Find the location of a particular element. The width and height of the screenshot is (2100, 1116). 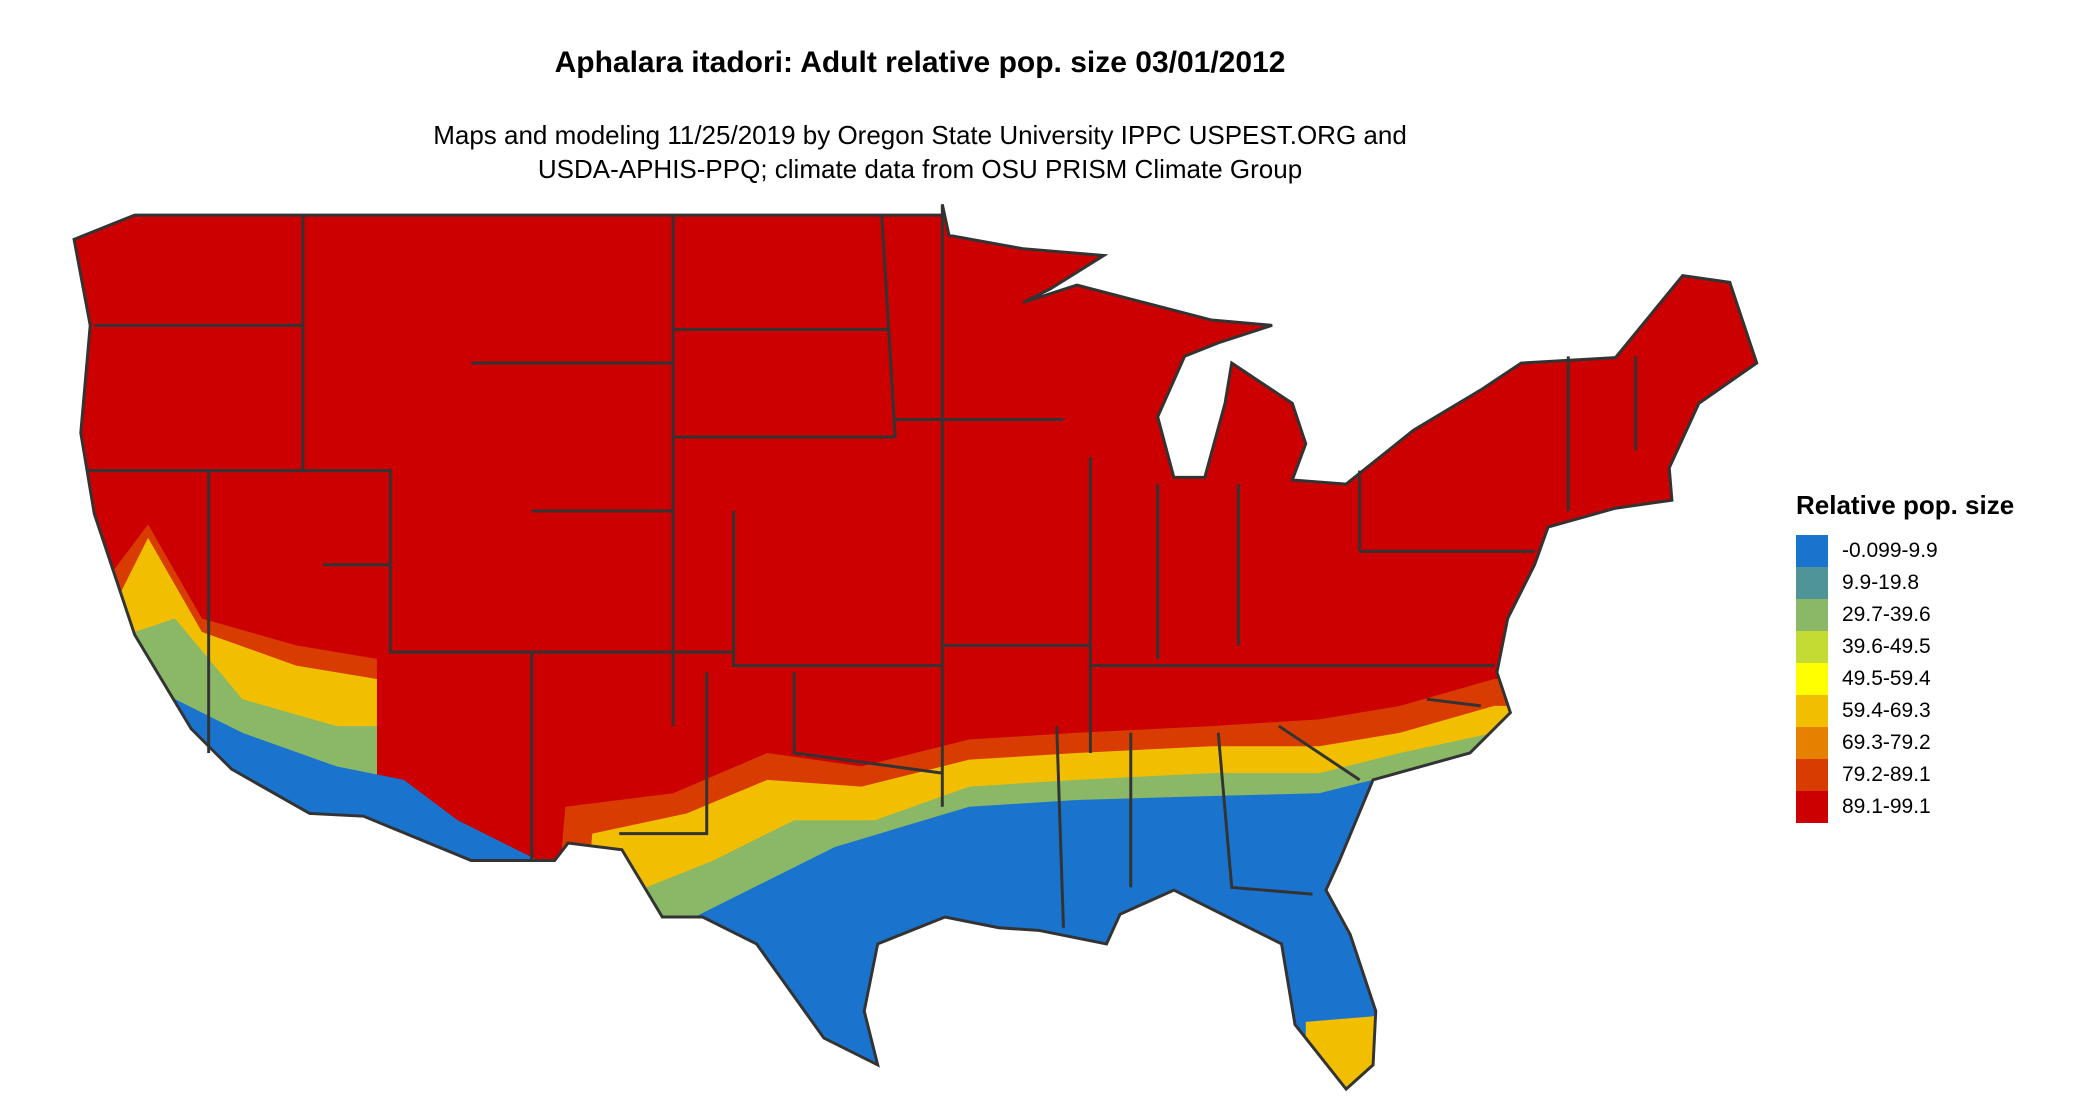

legend-item: 79.2-89.1 is located at coordinates (1905, 775).